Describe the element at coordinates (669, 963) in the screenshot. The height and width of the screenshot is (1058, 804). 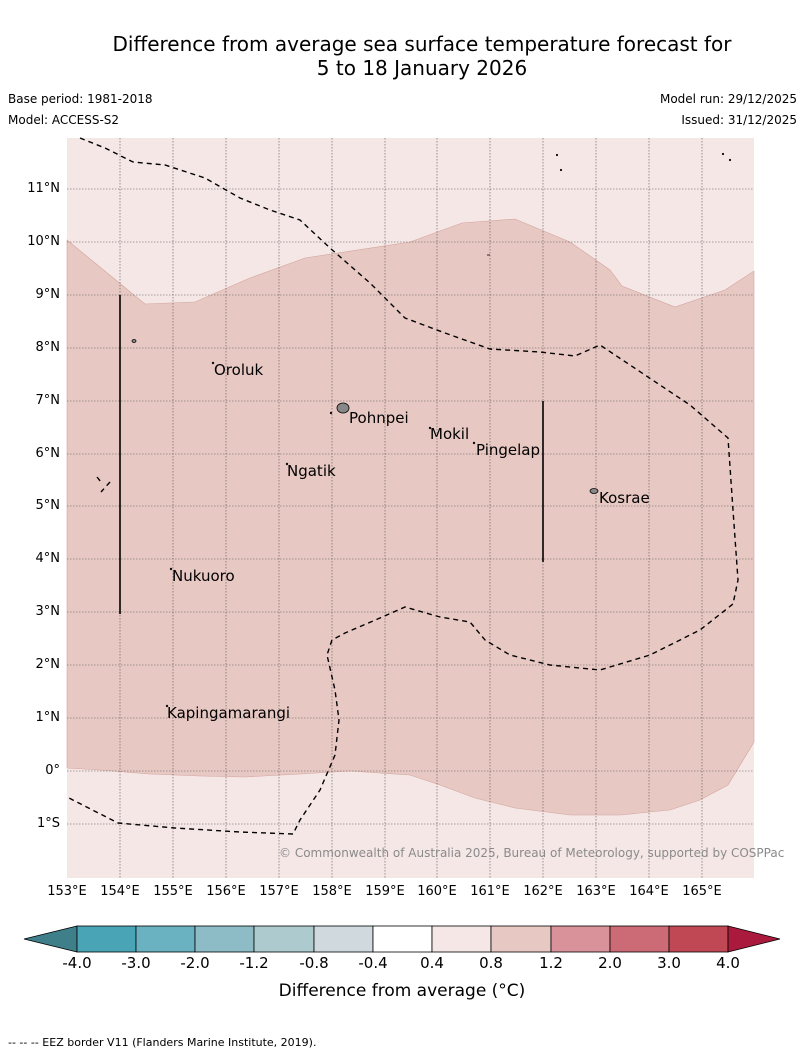
I see `colorbar-tick: 3.0` at that location.